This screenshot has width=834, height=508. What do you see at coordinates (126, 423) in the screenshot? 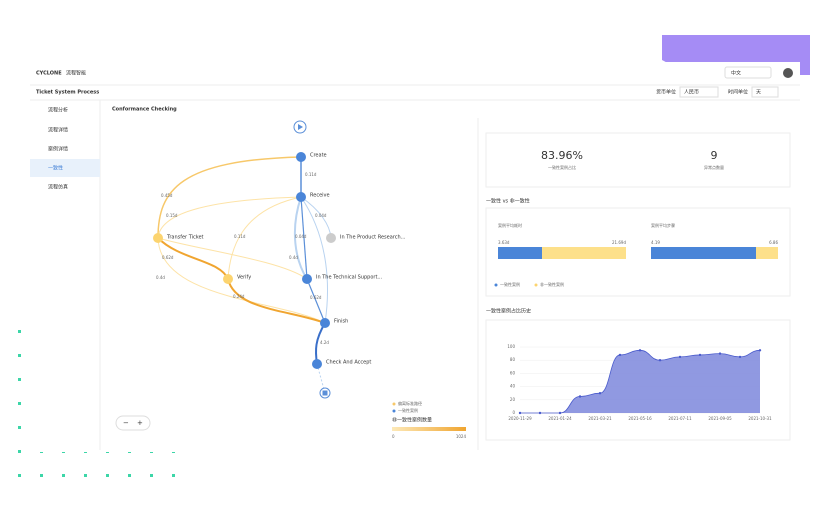
I see `zoom-out: −` at bounding box center [126, 423].